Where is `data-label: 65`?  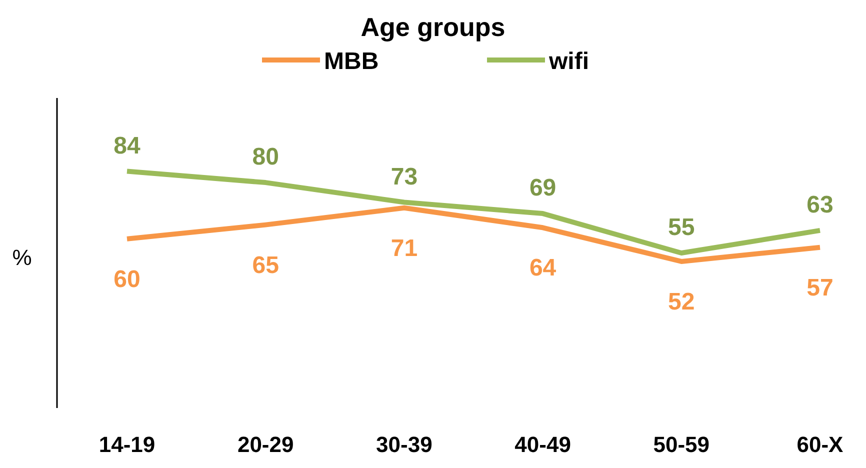 data-label: 65 is located at coordinates (265, 265).